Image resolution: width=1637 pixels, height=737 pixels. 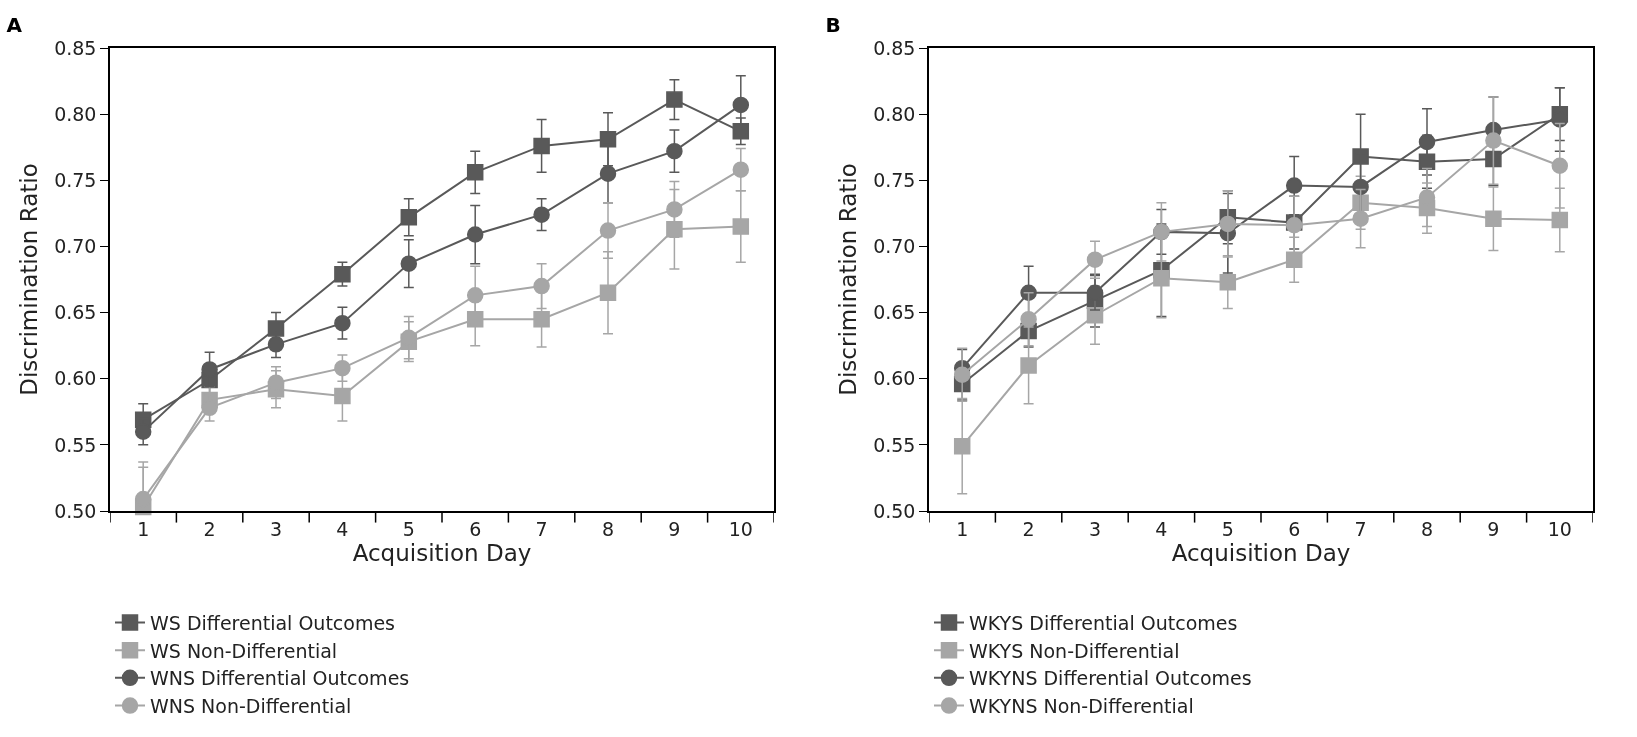 What do you see at coordinates (1102, 622) in the screenshot?
I see `legend-label: WKYS Differential Outcomes` at bounding box center [1102, 622].